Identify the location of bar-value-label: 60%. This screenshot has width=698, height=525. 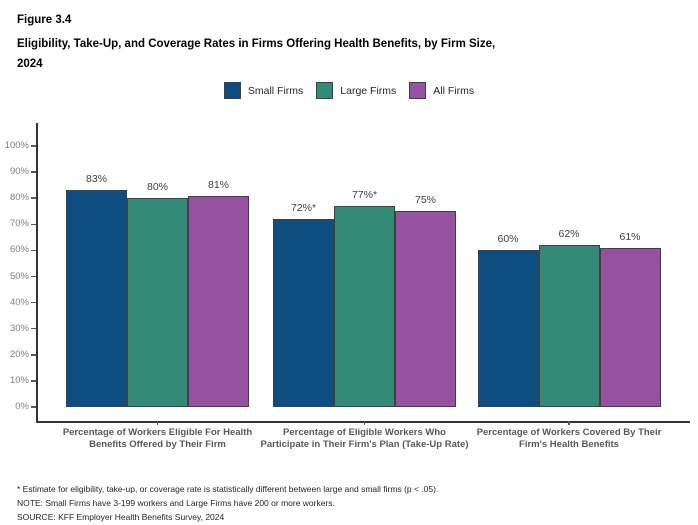
(508, 239).